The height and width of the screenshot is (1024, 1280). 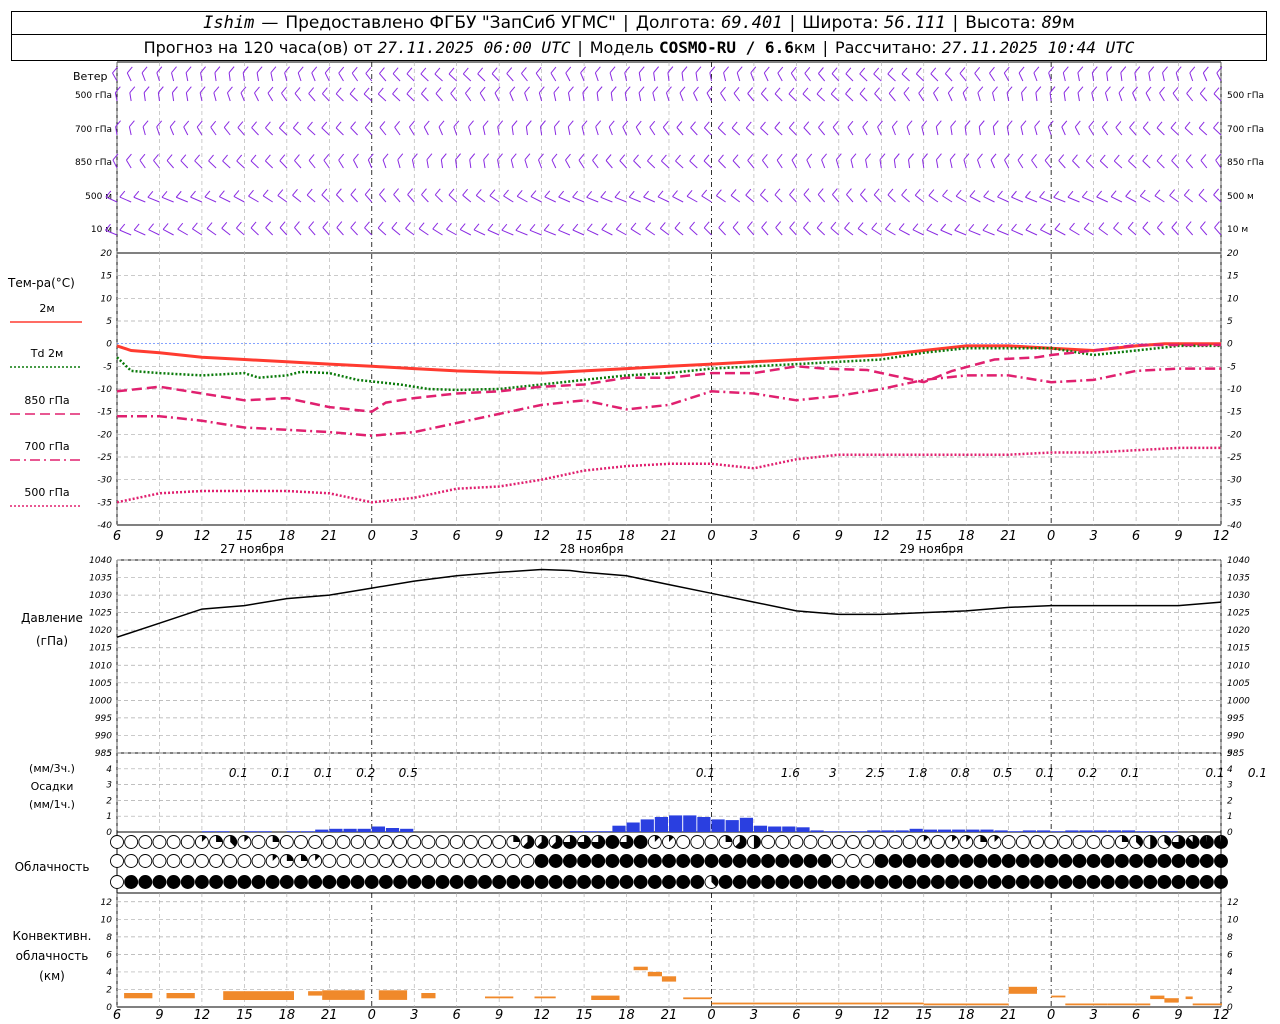 I want to click on temp-tick-label: -10, so click(x=104, y=390).